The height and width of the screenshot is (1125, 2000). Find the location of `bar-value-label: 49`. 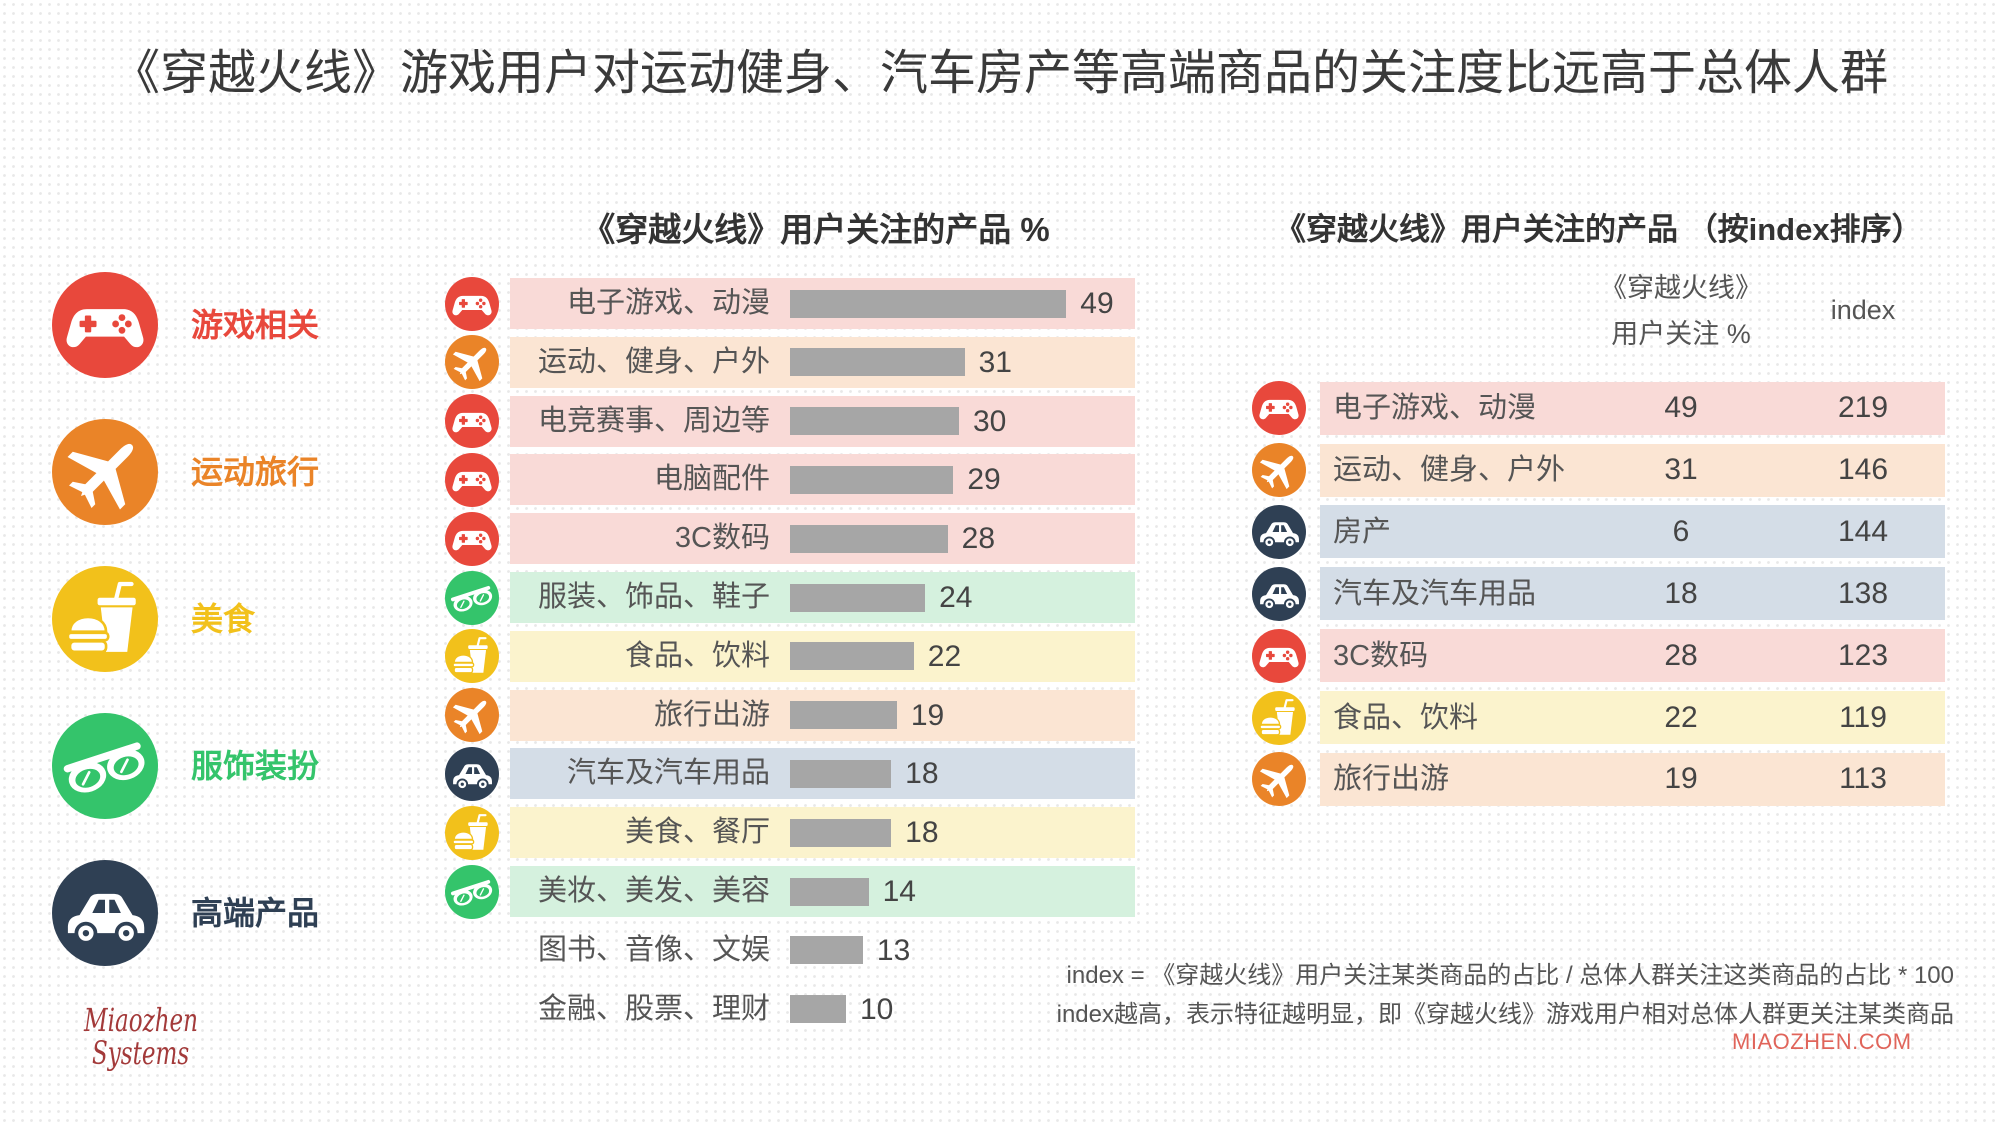

bar-value-label: 49 is located at coordinates (1097, 304).